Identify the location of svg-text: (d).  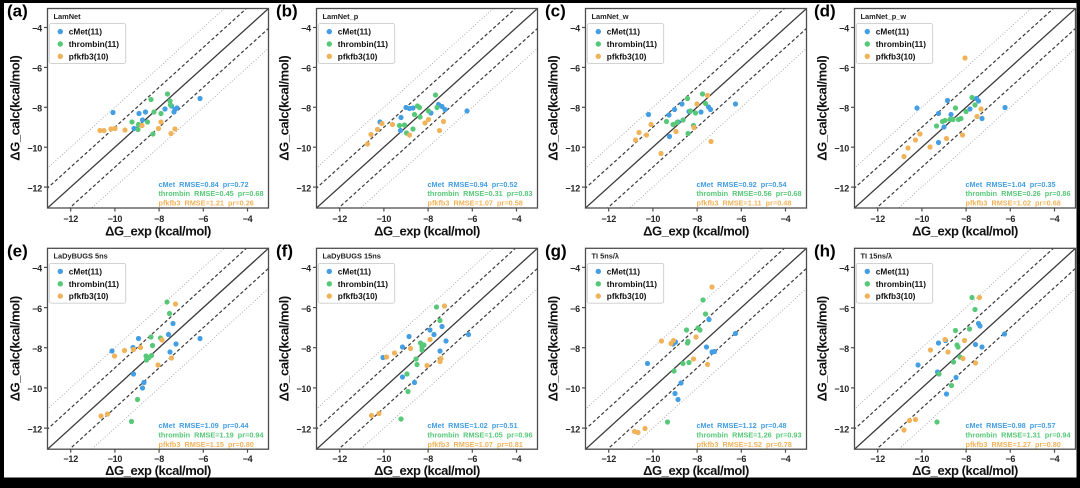
(825, 11).